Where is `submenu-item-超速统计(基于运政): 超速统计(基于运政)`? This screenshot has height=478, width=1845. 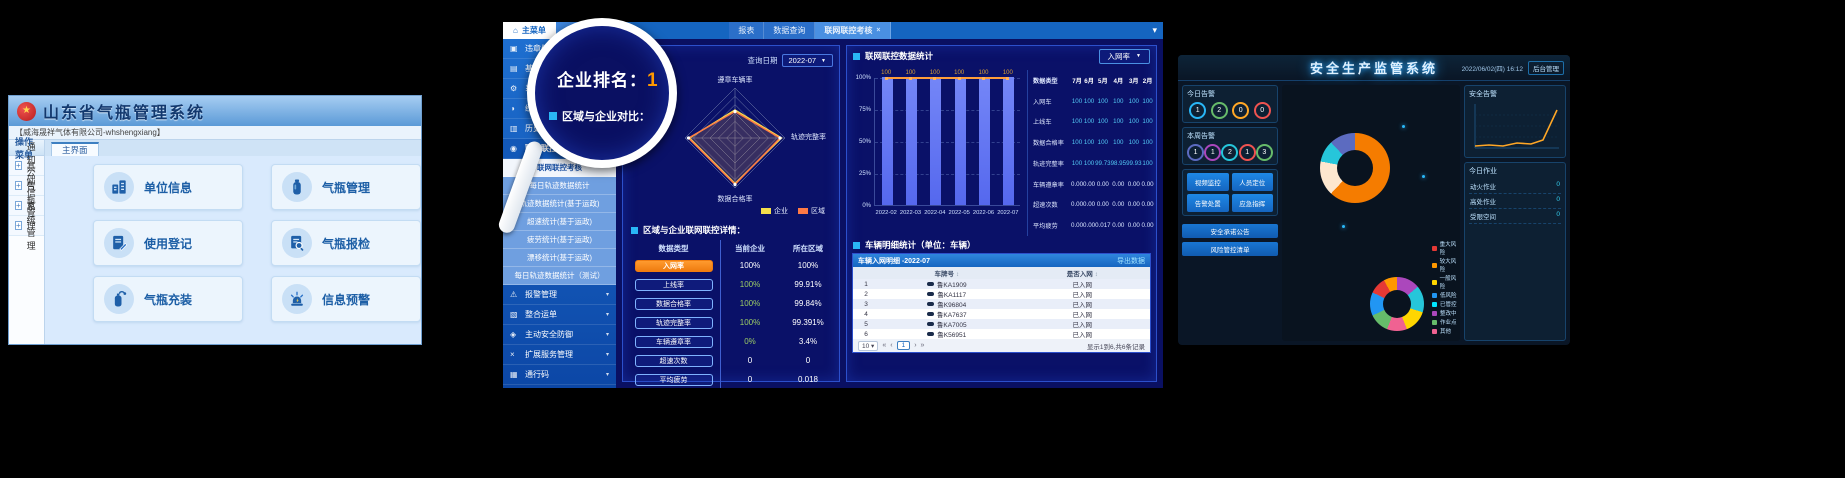 submenu-item-超速统计(基于运政): 超速统计(基于运政) is located at coordinates (559, 222).